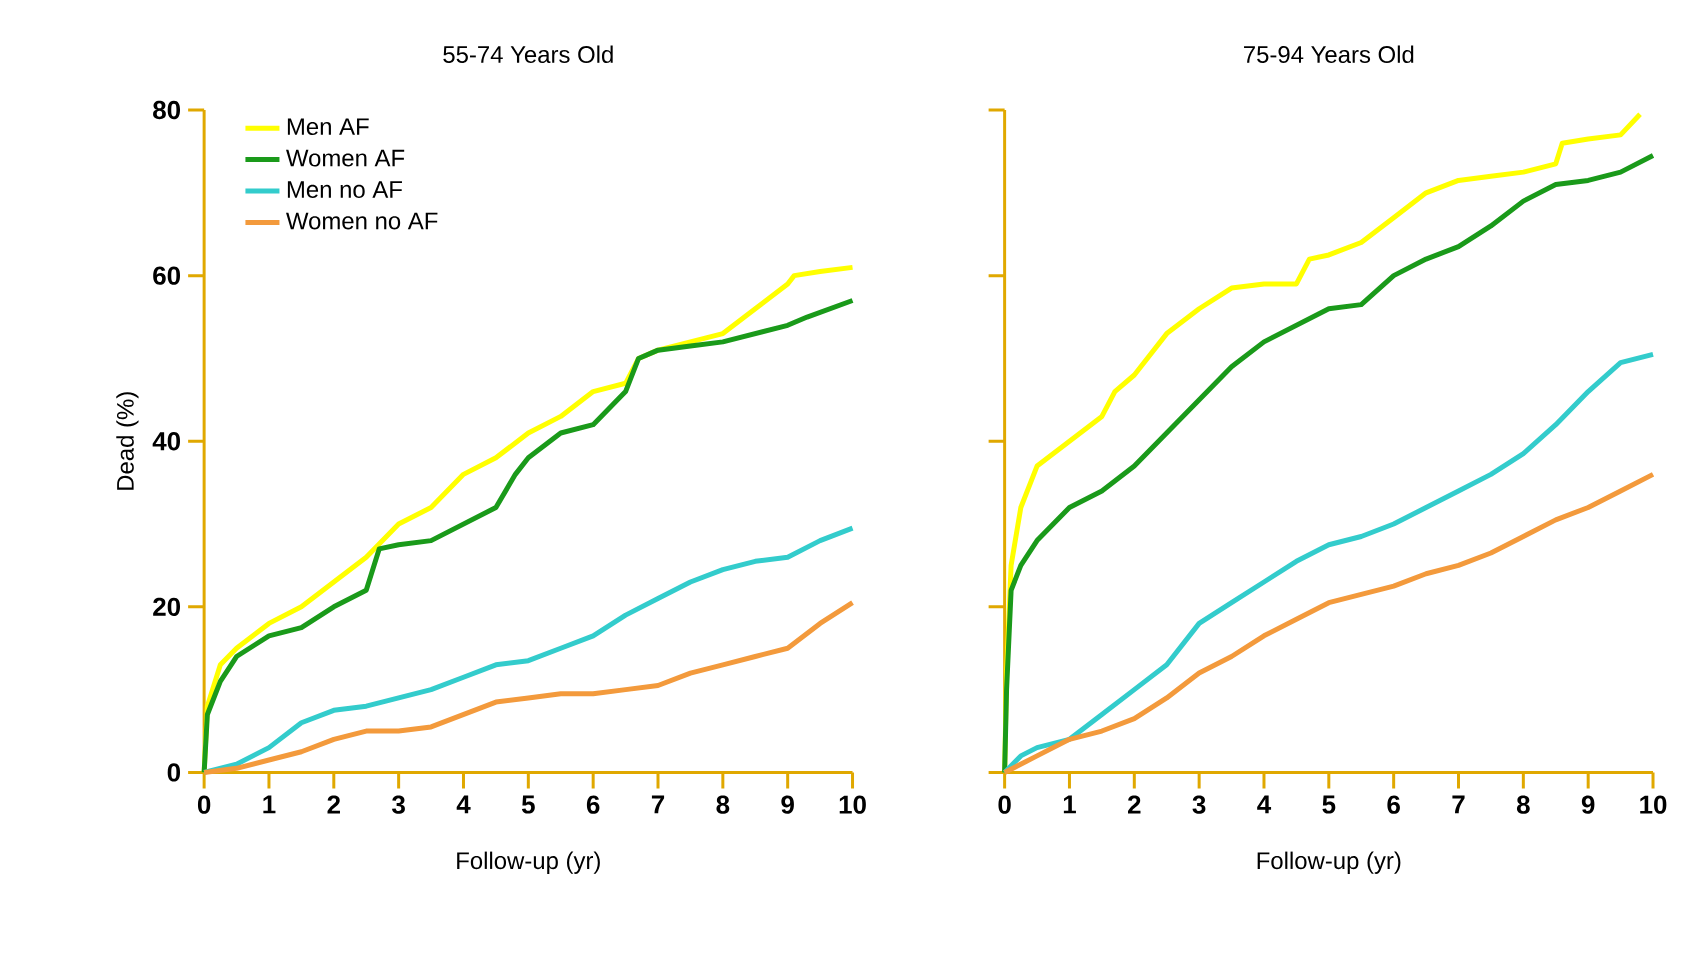  What do you see at coordinates (166, 441) in the screenshot?
I see `y-tick-label: 40` at bounding box center [166, 441].